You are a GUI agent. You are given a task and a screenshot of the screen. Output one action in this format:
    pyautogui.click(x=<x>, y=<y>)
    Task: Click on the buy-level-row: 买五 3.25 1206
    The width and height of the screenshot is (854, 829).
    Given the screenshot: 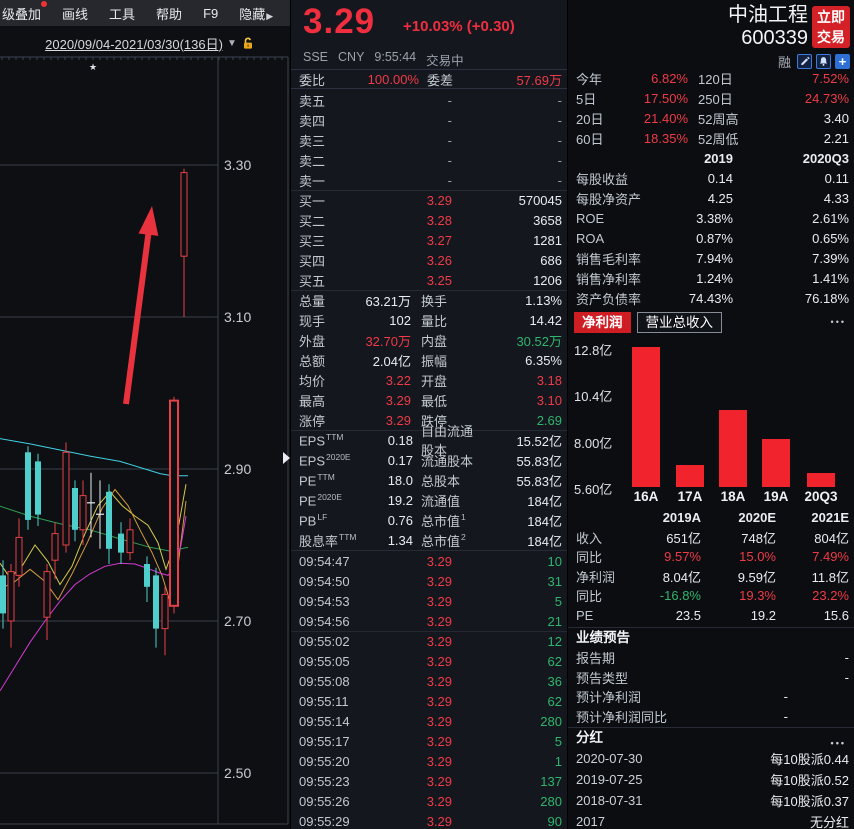 What is the action you would take?
    pyautogui.click(x=429, y=280)
    